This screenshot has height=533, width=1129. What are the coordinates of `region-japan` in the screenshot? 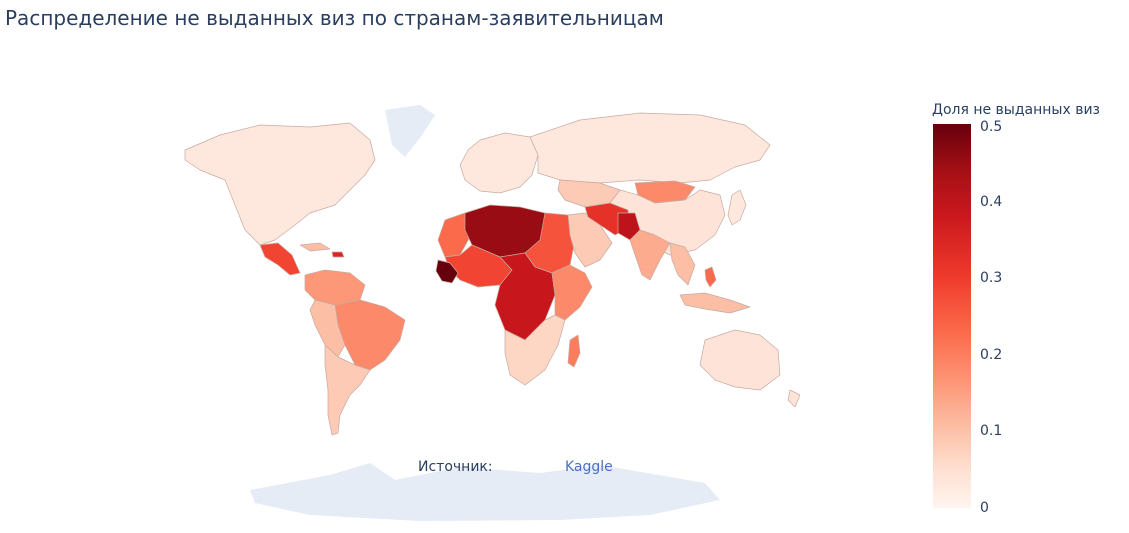 It's located at (737, 207).